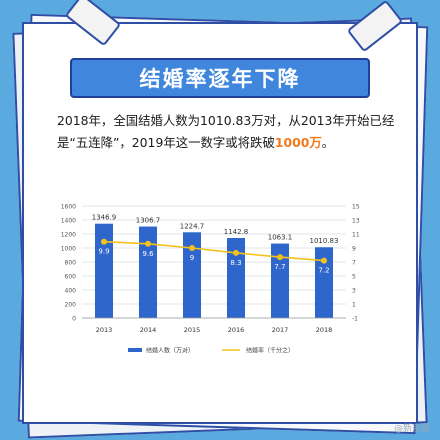 The width and height of the screenshot is (440, 440). I want to click on bar-value-label: 1306.7, so click(148, 221).